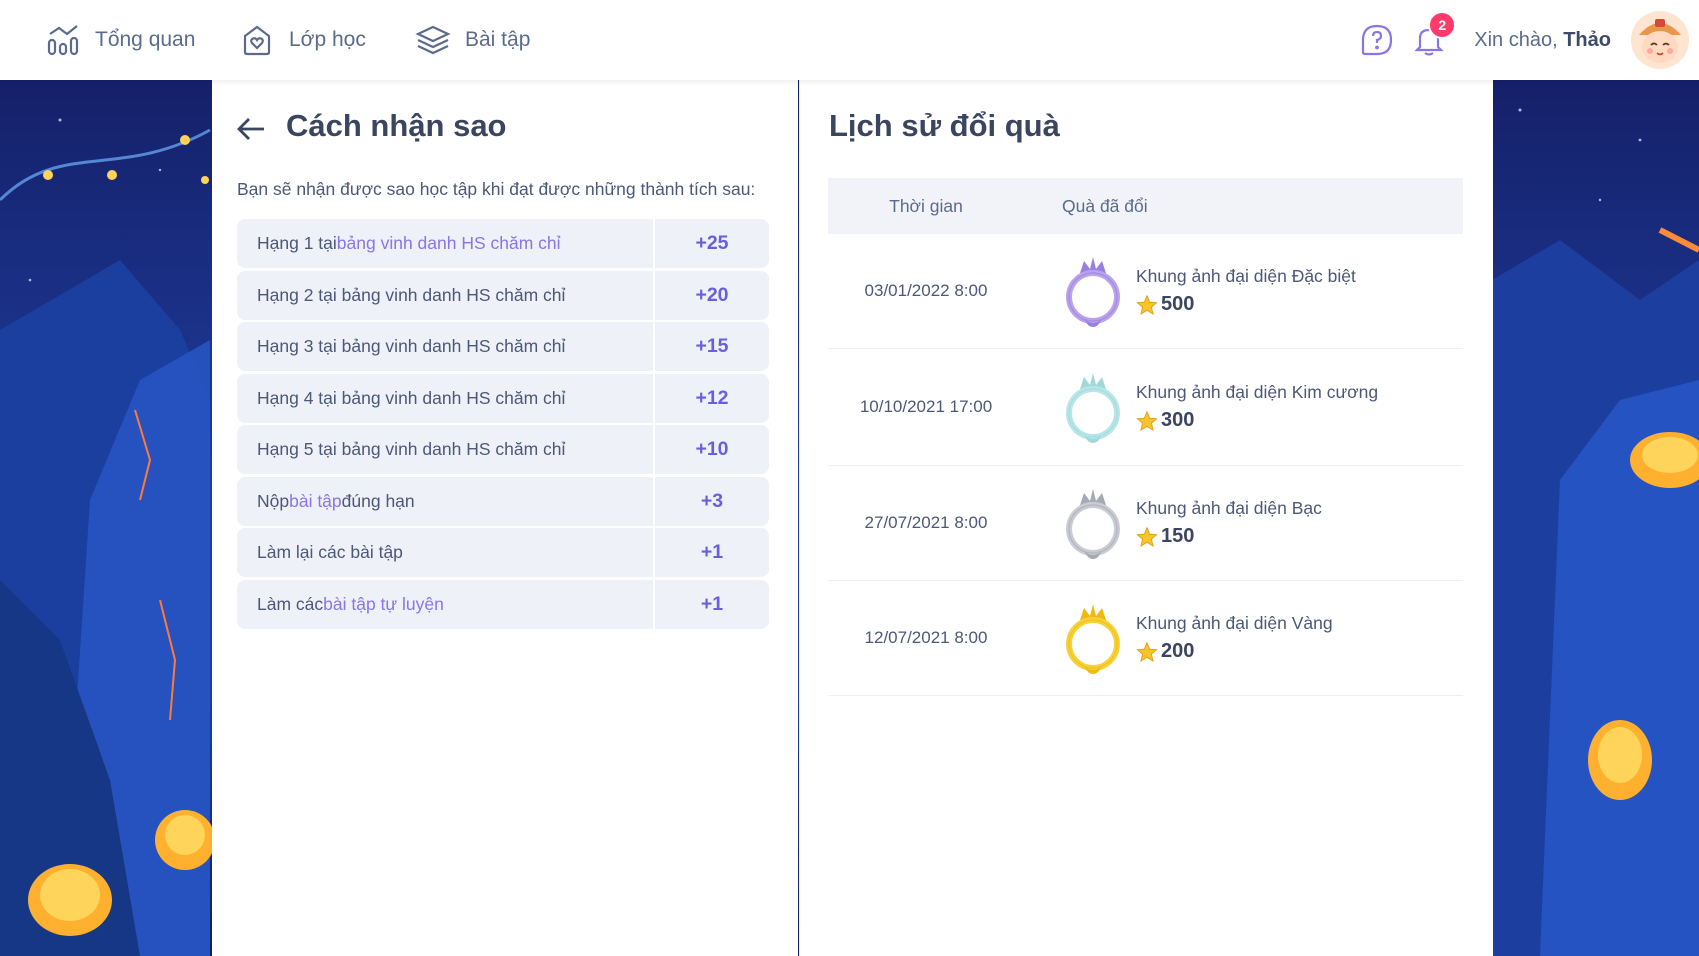 This screenshot has width=1699, height=956. What do you see at coordinates (849, 40) in the screenshot?
I see `top-navigation-bar: Tổng quan Lớp học Bài tập` at bounding box center [849, 40].